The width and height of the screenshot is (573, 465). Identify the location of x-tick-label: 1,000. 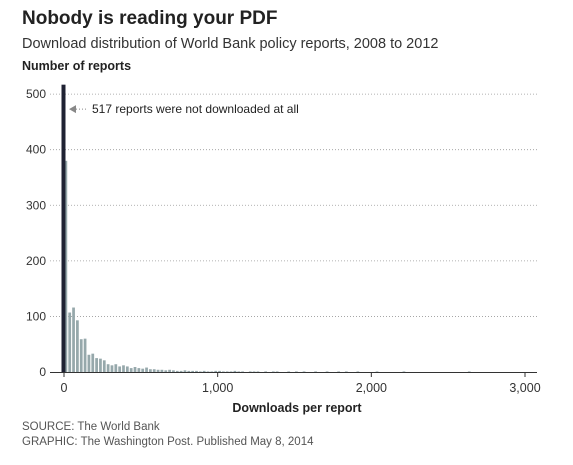
(217, 388).